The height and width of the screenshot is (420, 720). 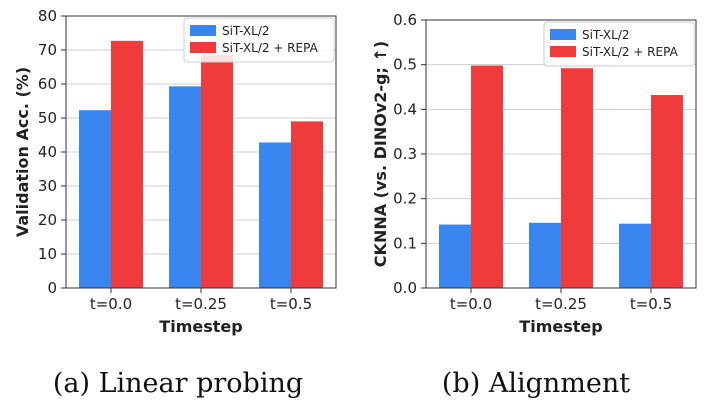 What do you see at coordinates (405, 109) in the screenshot?
I see `y-tick-label: 0.4` at bounding box center [405, 109].